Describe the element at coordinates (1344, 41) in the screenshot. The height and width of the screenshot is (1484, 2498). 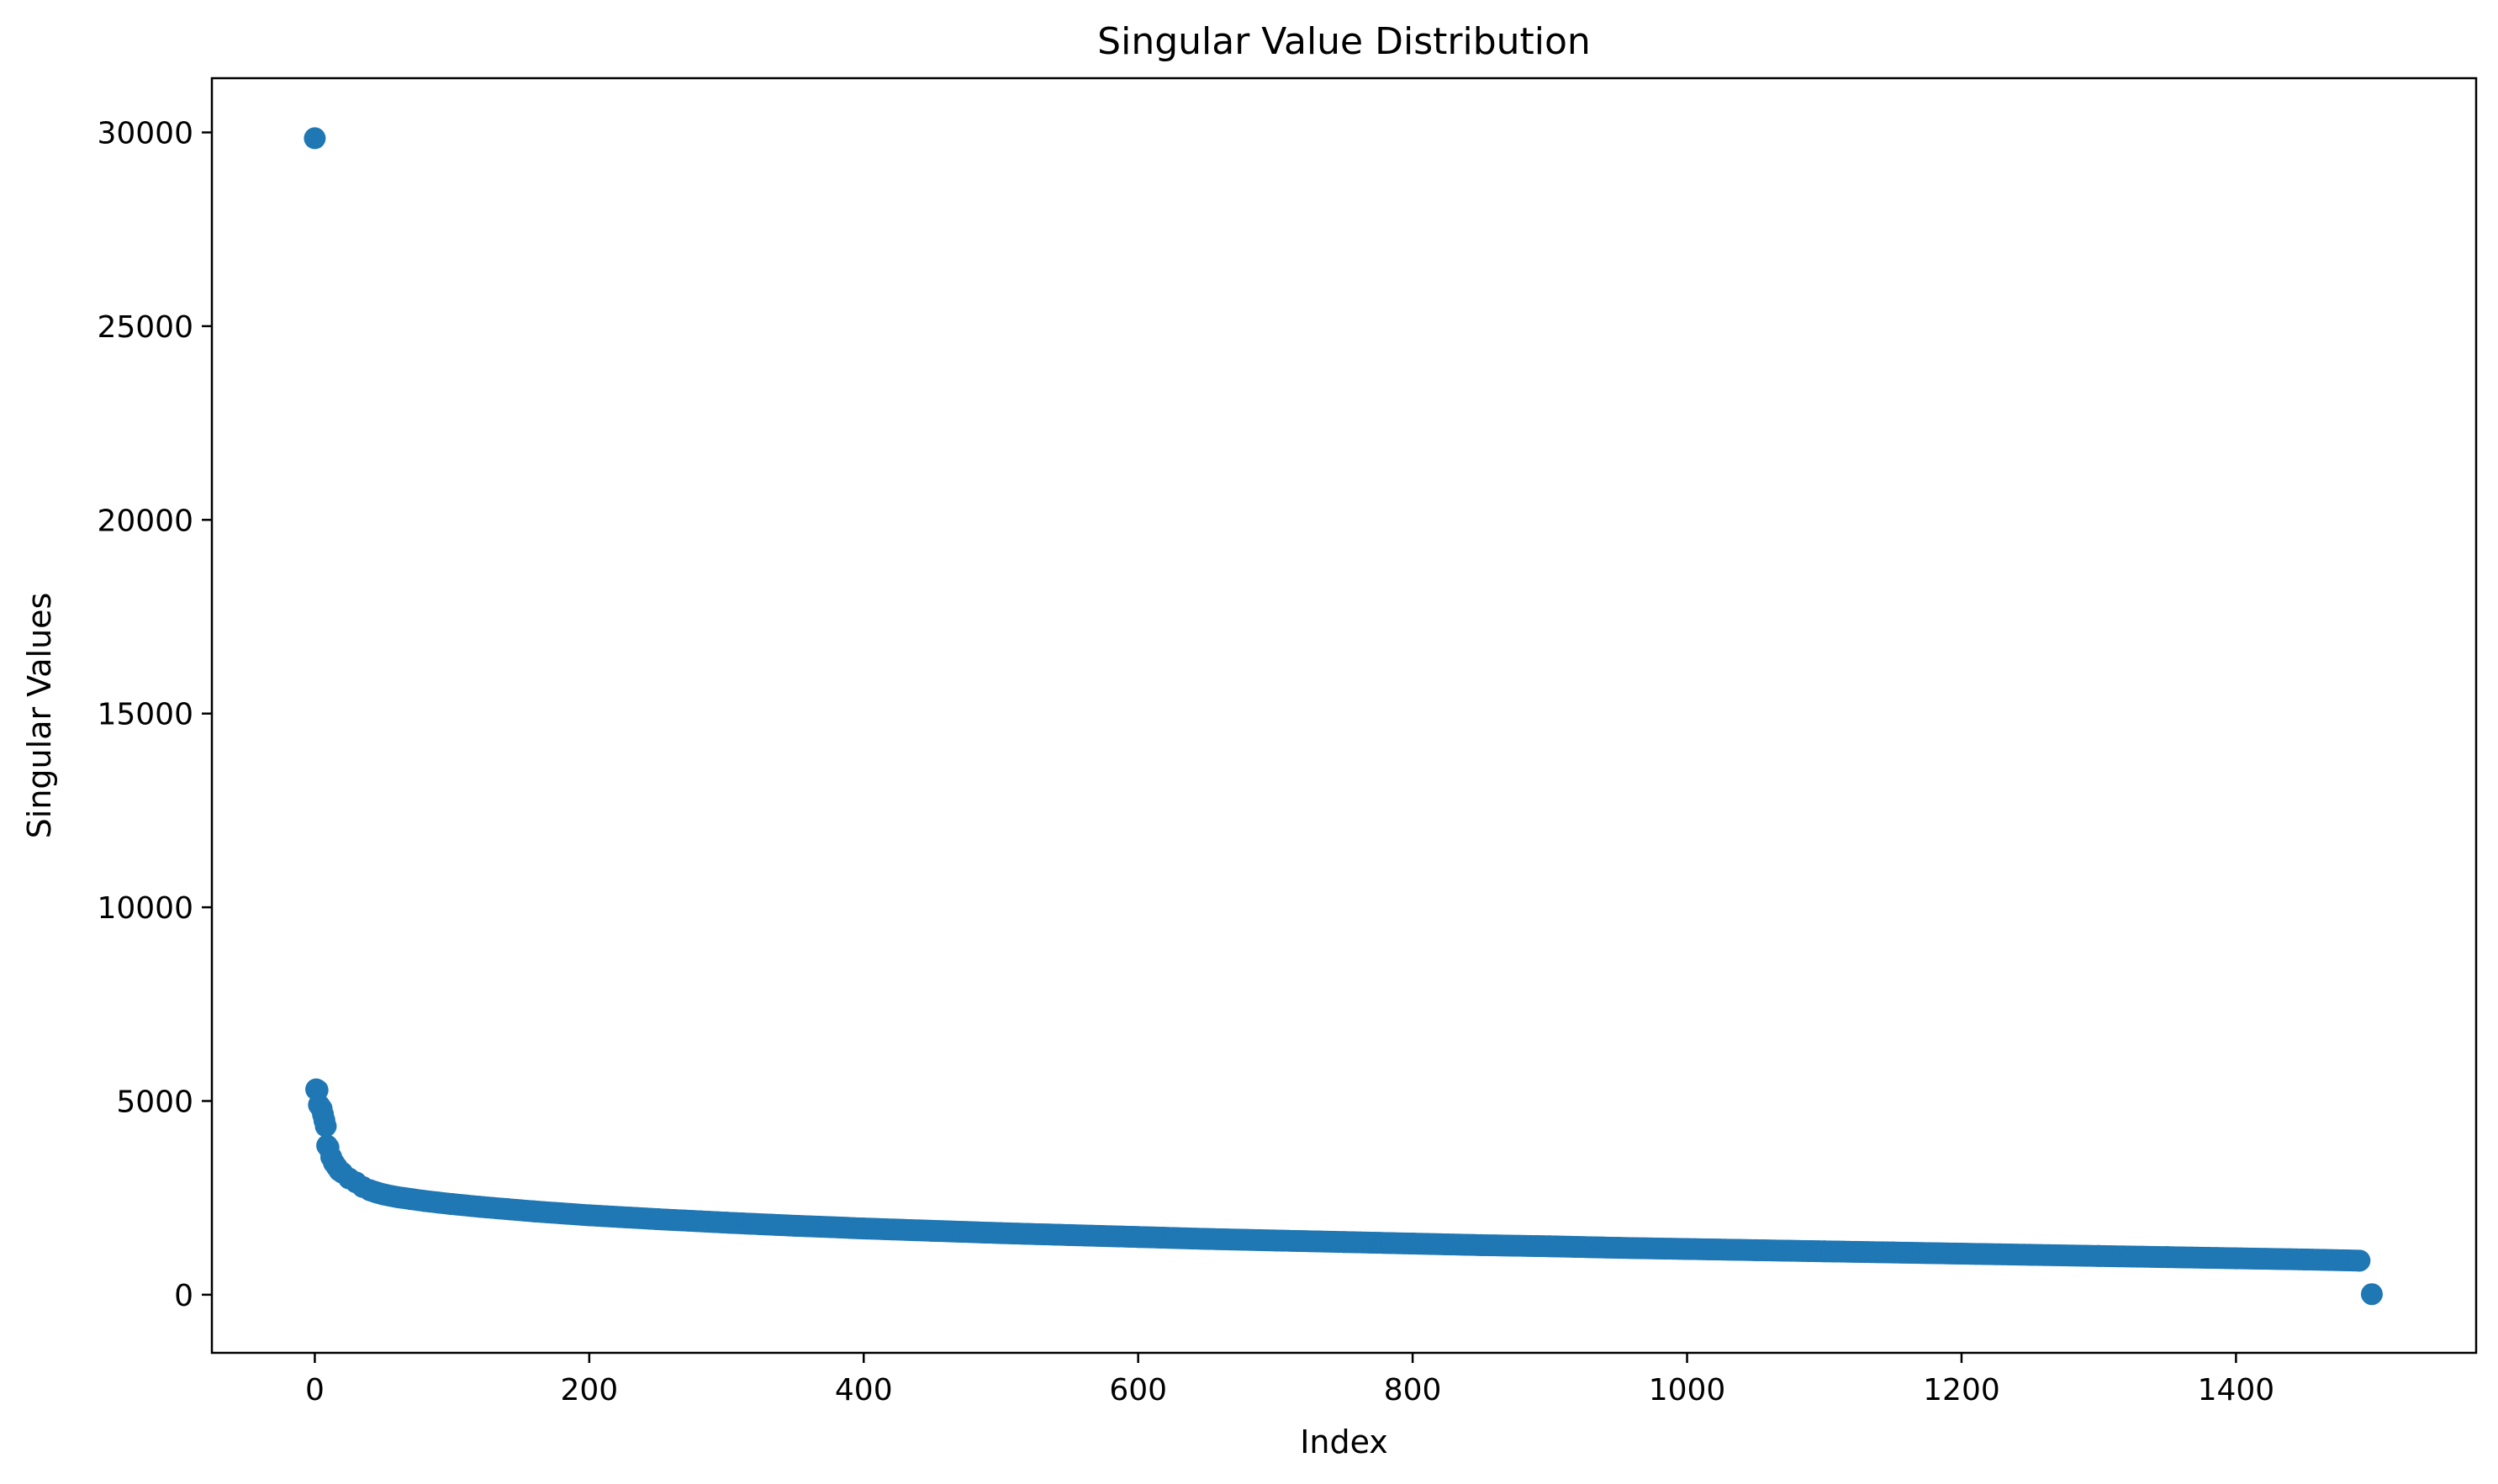
I see `chart-title: Singular Value Distribution` at that location.